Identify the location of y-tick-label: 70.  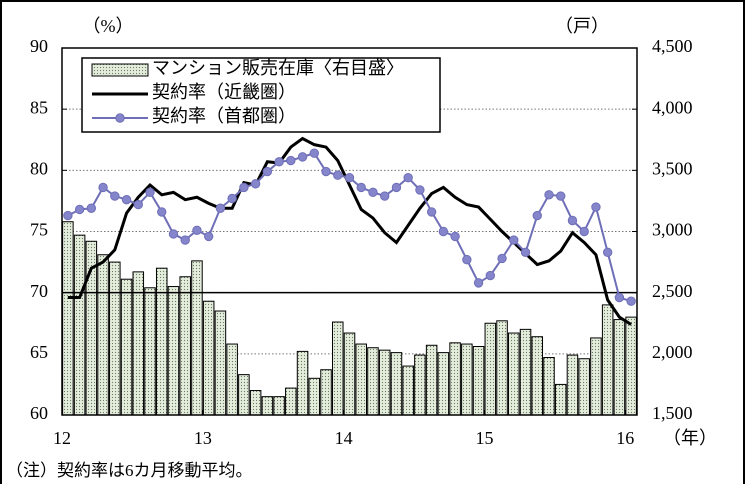
(39, 291).